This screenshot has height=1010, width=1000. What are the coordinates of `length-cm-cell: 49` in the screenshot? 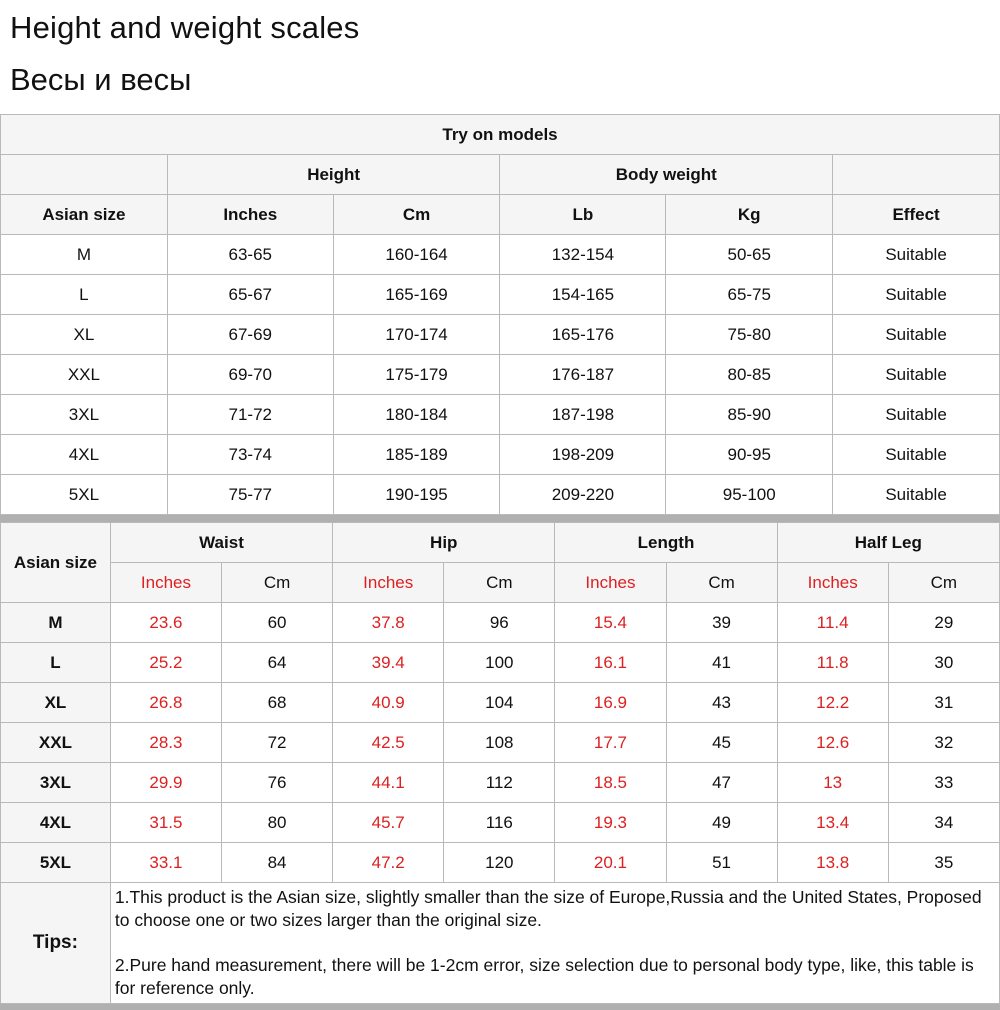 It's located at (721, 822).